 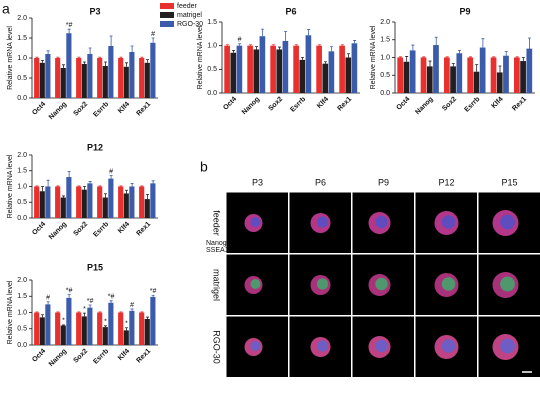 I want to click on significance-marker: #, so click(x=153, y=34).